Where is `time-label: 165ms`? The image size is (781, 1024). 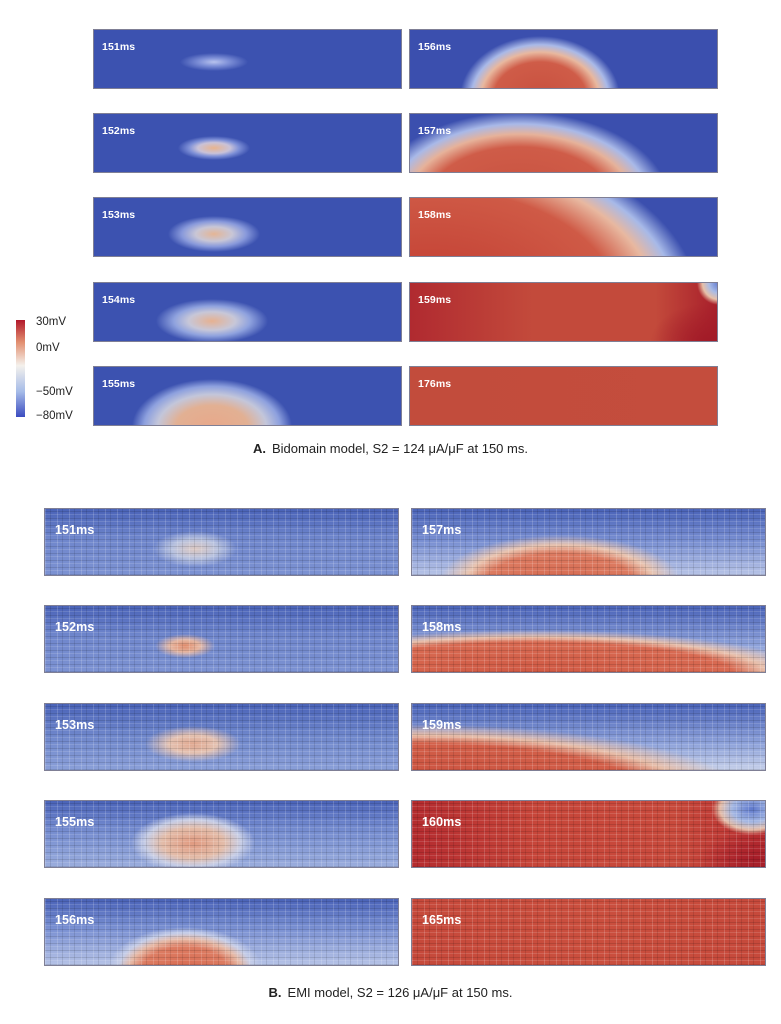 time-label: 165ms is located at coordinates (442, 920).